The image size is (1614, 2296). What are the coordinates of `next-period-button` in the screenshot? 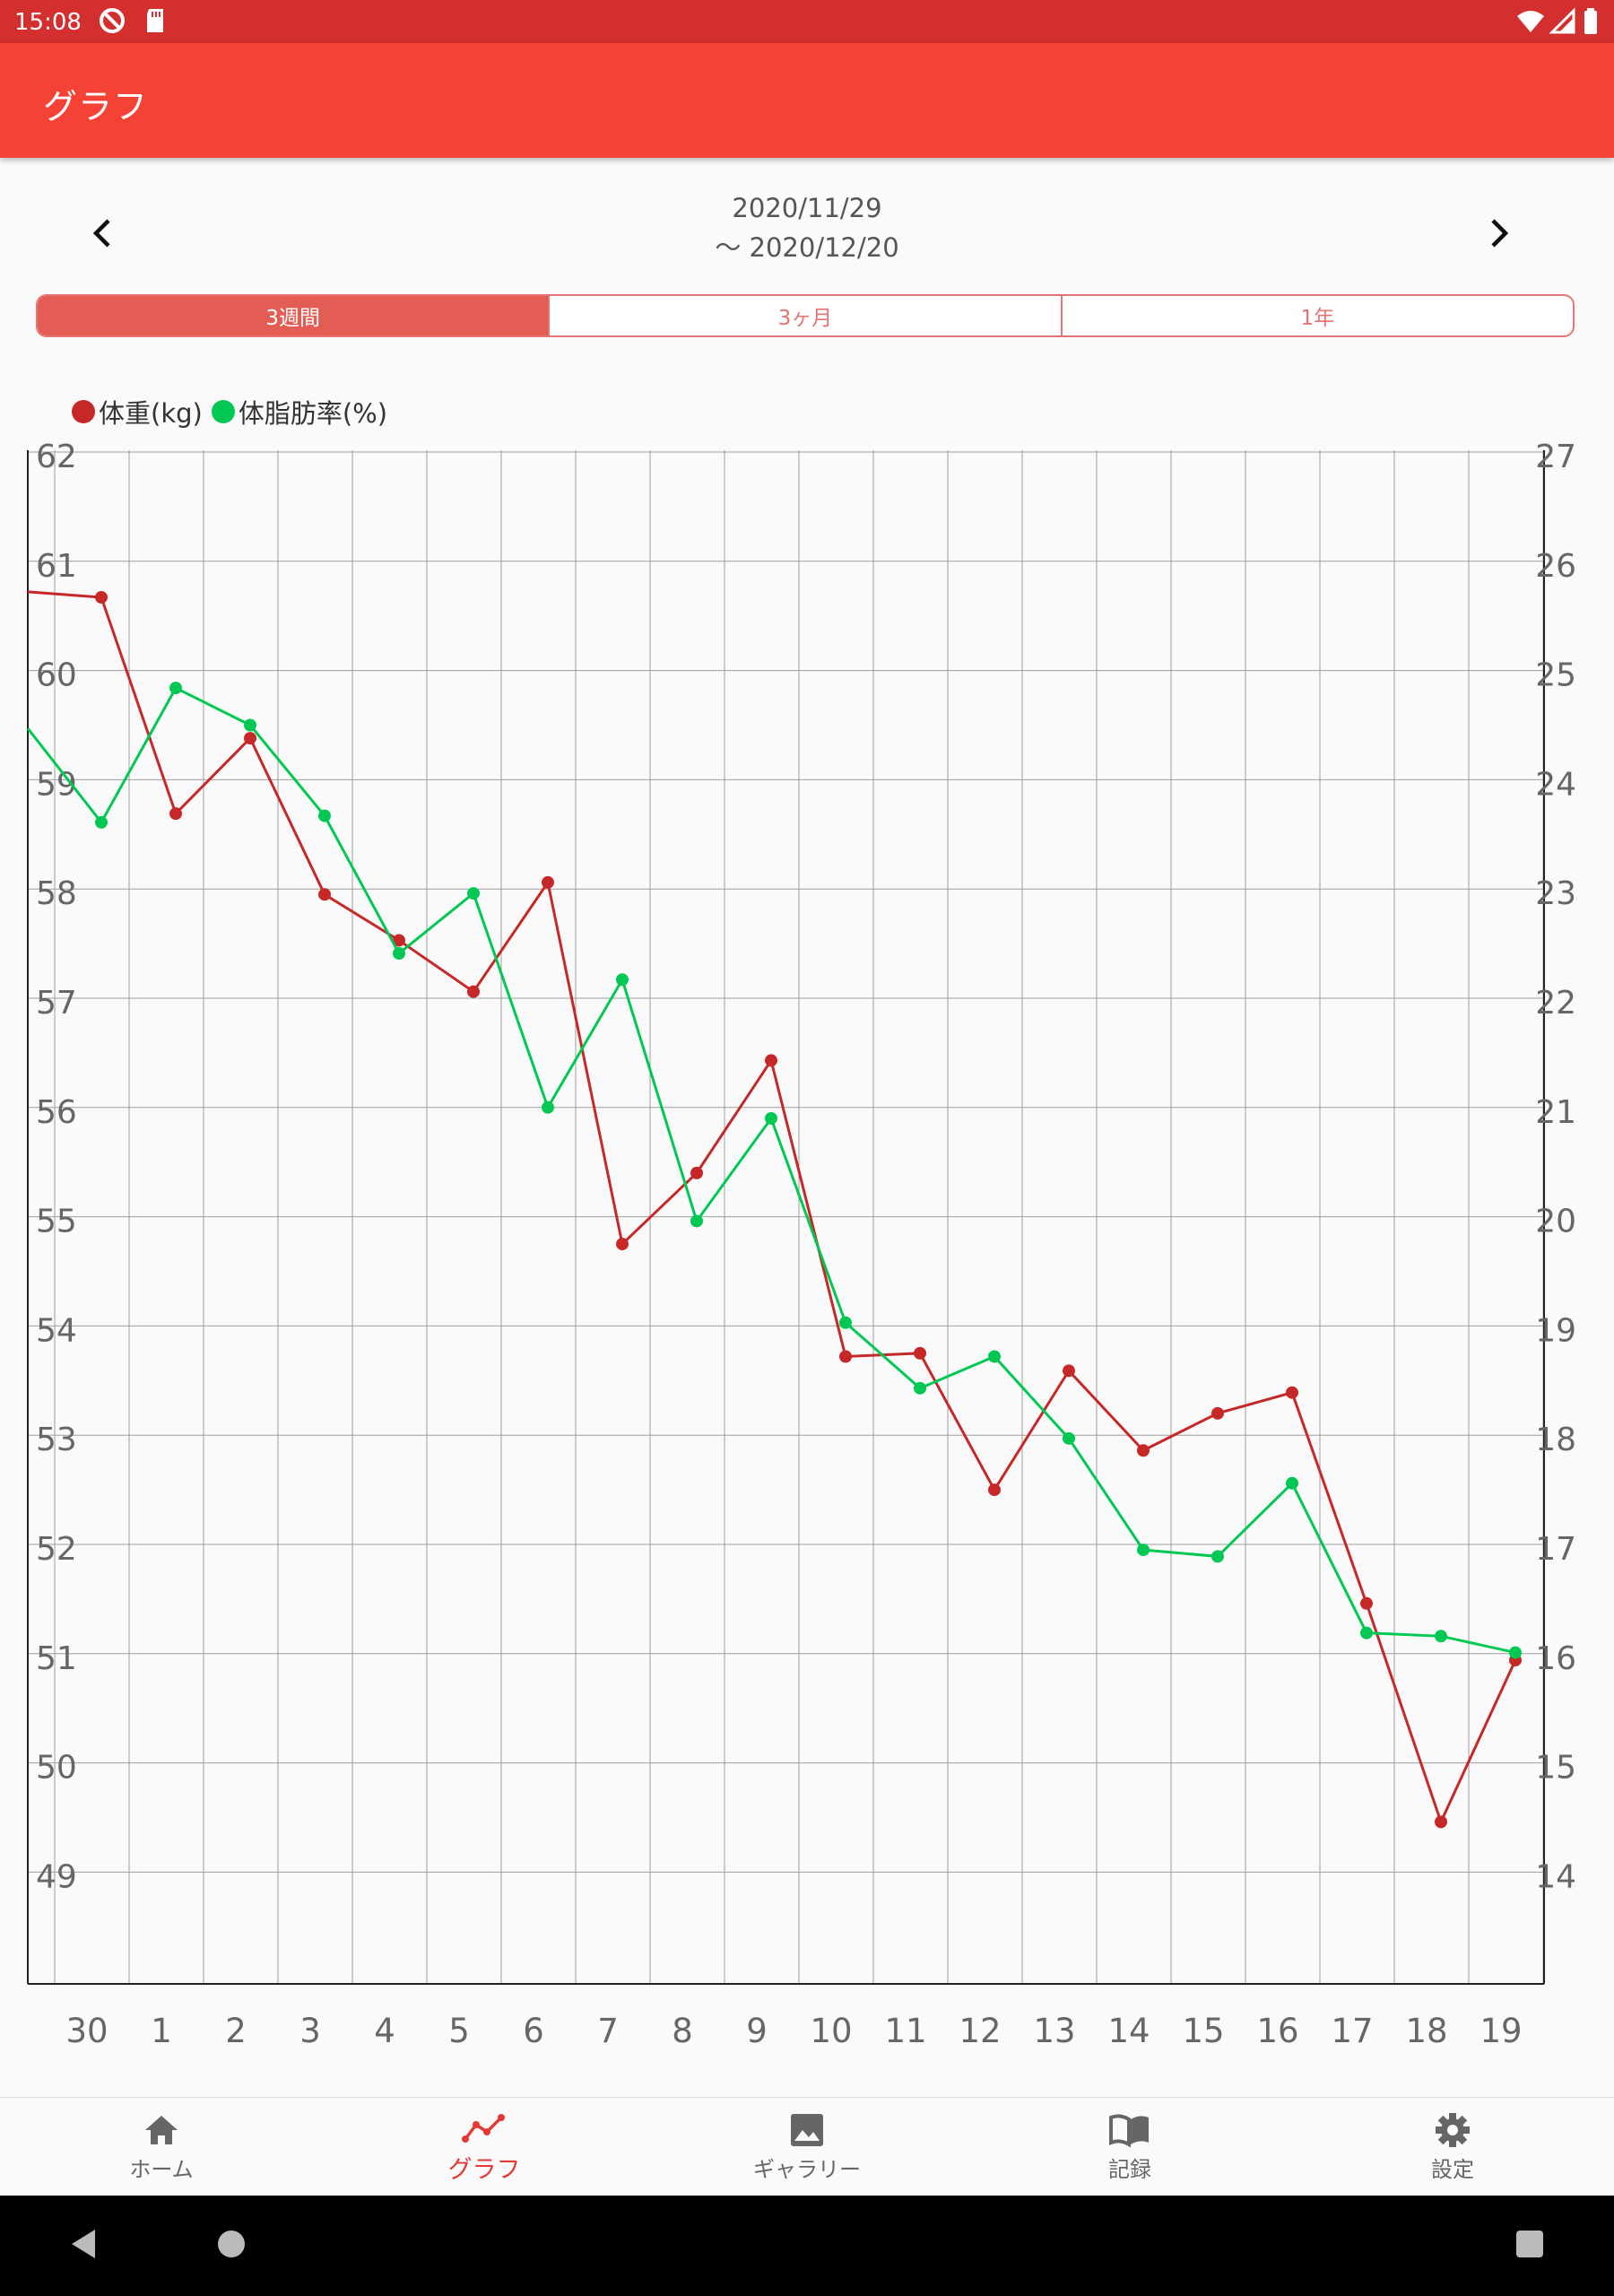 It's located at (1498, 233).